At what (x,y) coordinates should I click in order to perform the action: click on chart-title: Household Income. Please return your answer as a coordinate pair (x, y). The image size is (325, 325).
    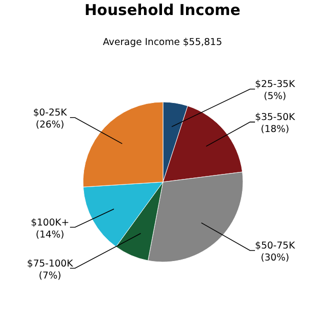
    Looking at the image, I should click on (162, 10).